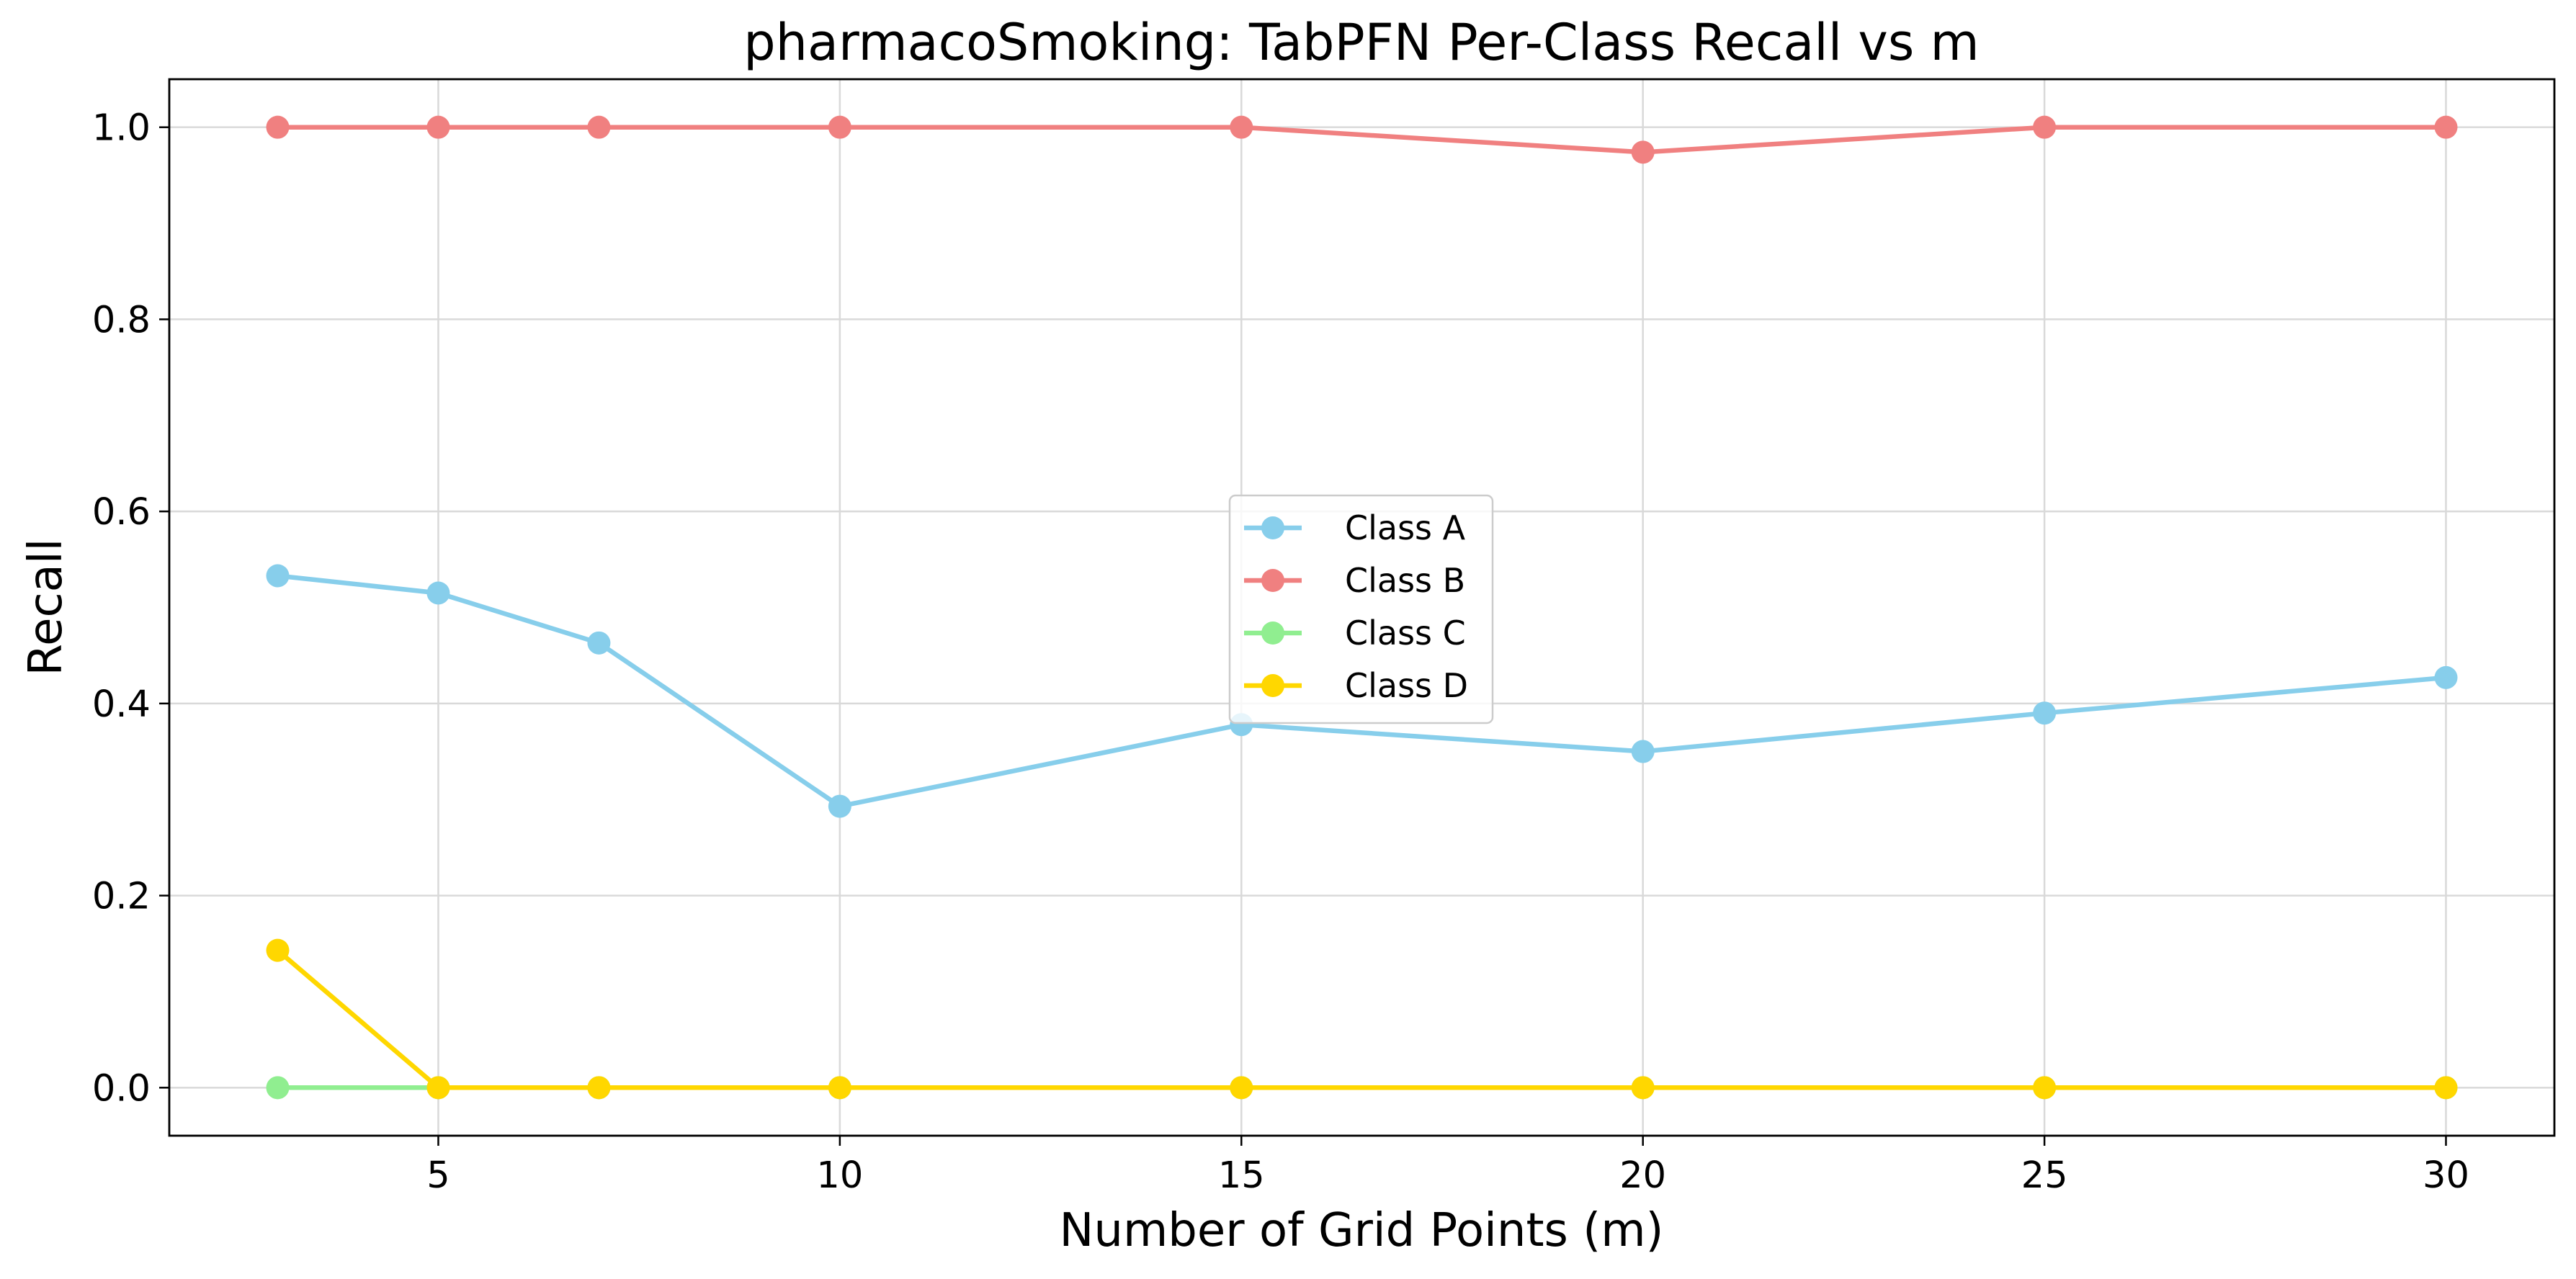 This screenshot has width=2576, height=1279. I want to click on x-tick-label: 20, so click(1642, 1176).